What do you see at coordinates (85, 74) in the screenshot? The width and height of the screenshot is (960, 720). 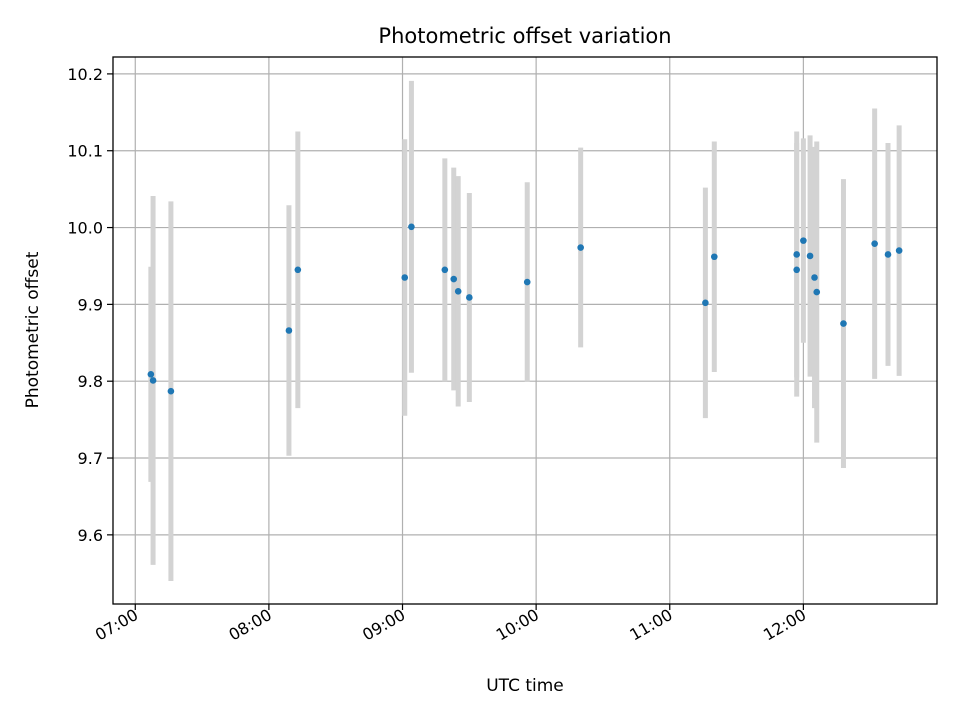 I see `y-tick-label: 10.2` at bounding box center [85, 74].